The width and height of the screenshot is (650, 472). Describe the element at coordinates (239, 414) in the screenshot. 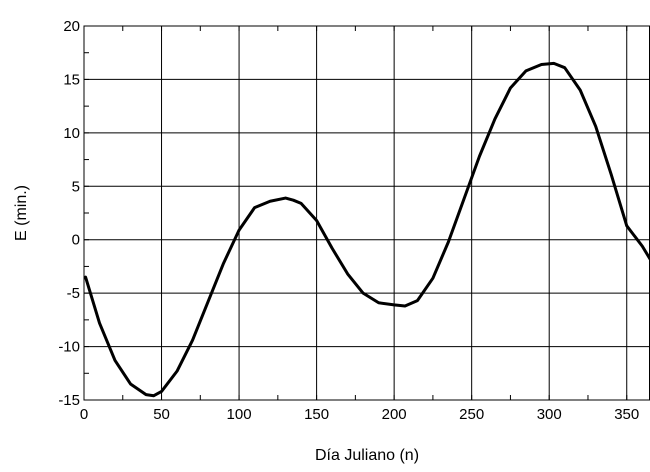

I see `x-tick-label: 100` at that location.